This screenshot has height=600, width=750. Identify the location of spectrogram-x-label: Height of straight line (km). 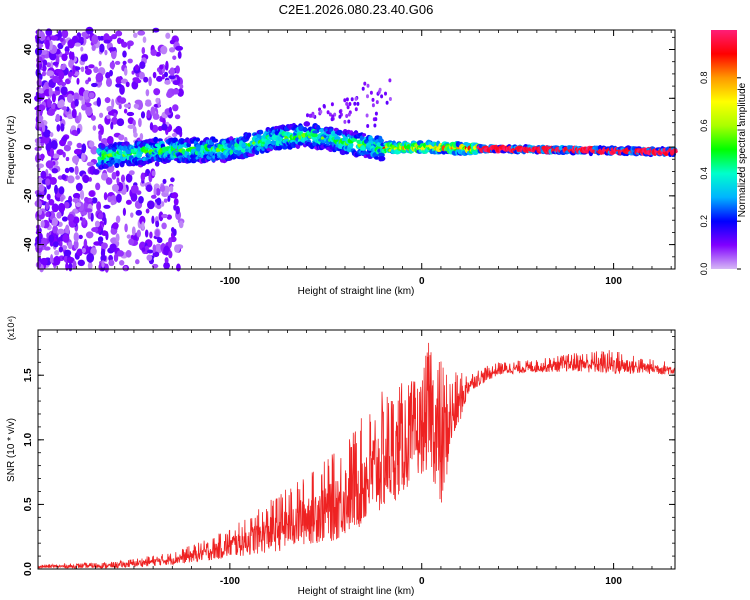
(356, 291).